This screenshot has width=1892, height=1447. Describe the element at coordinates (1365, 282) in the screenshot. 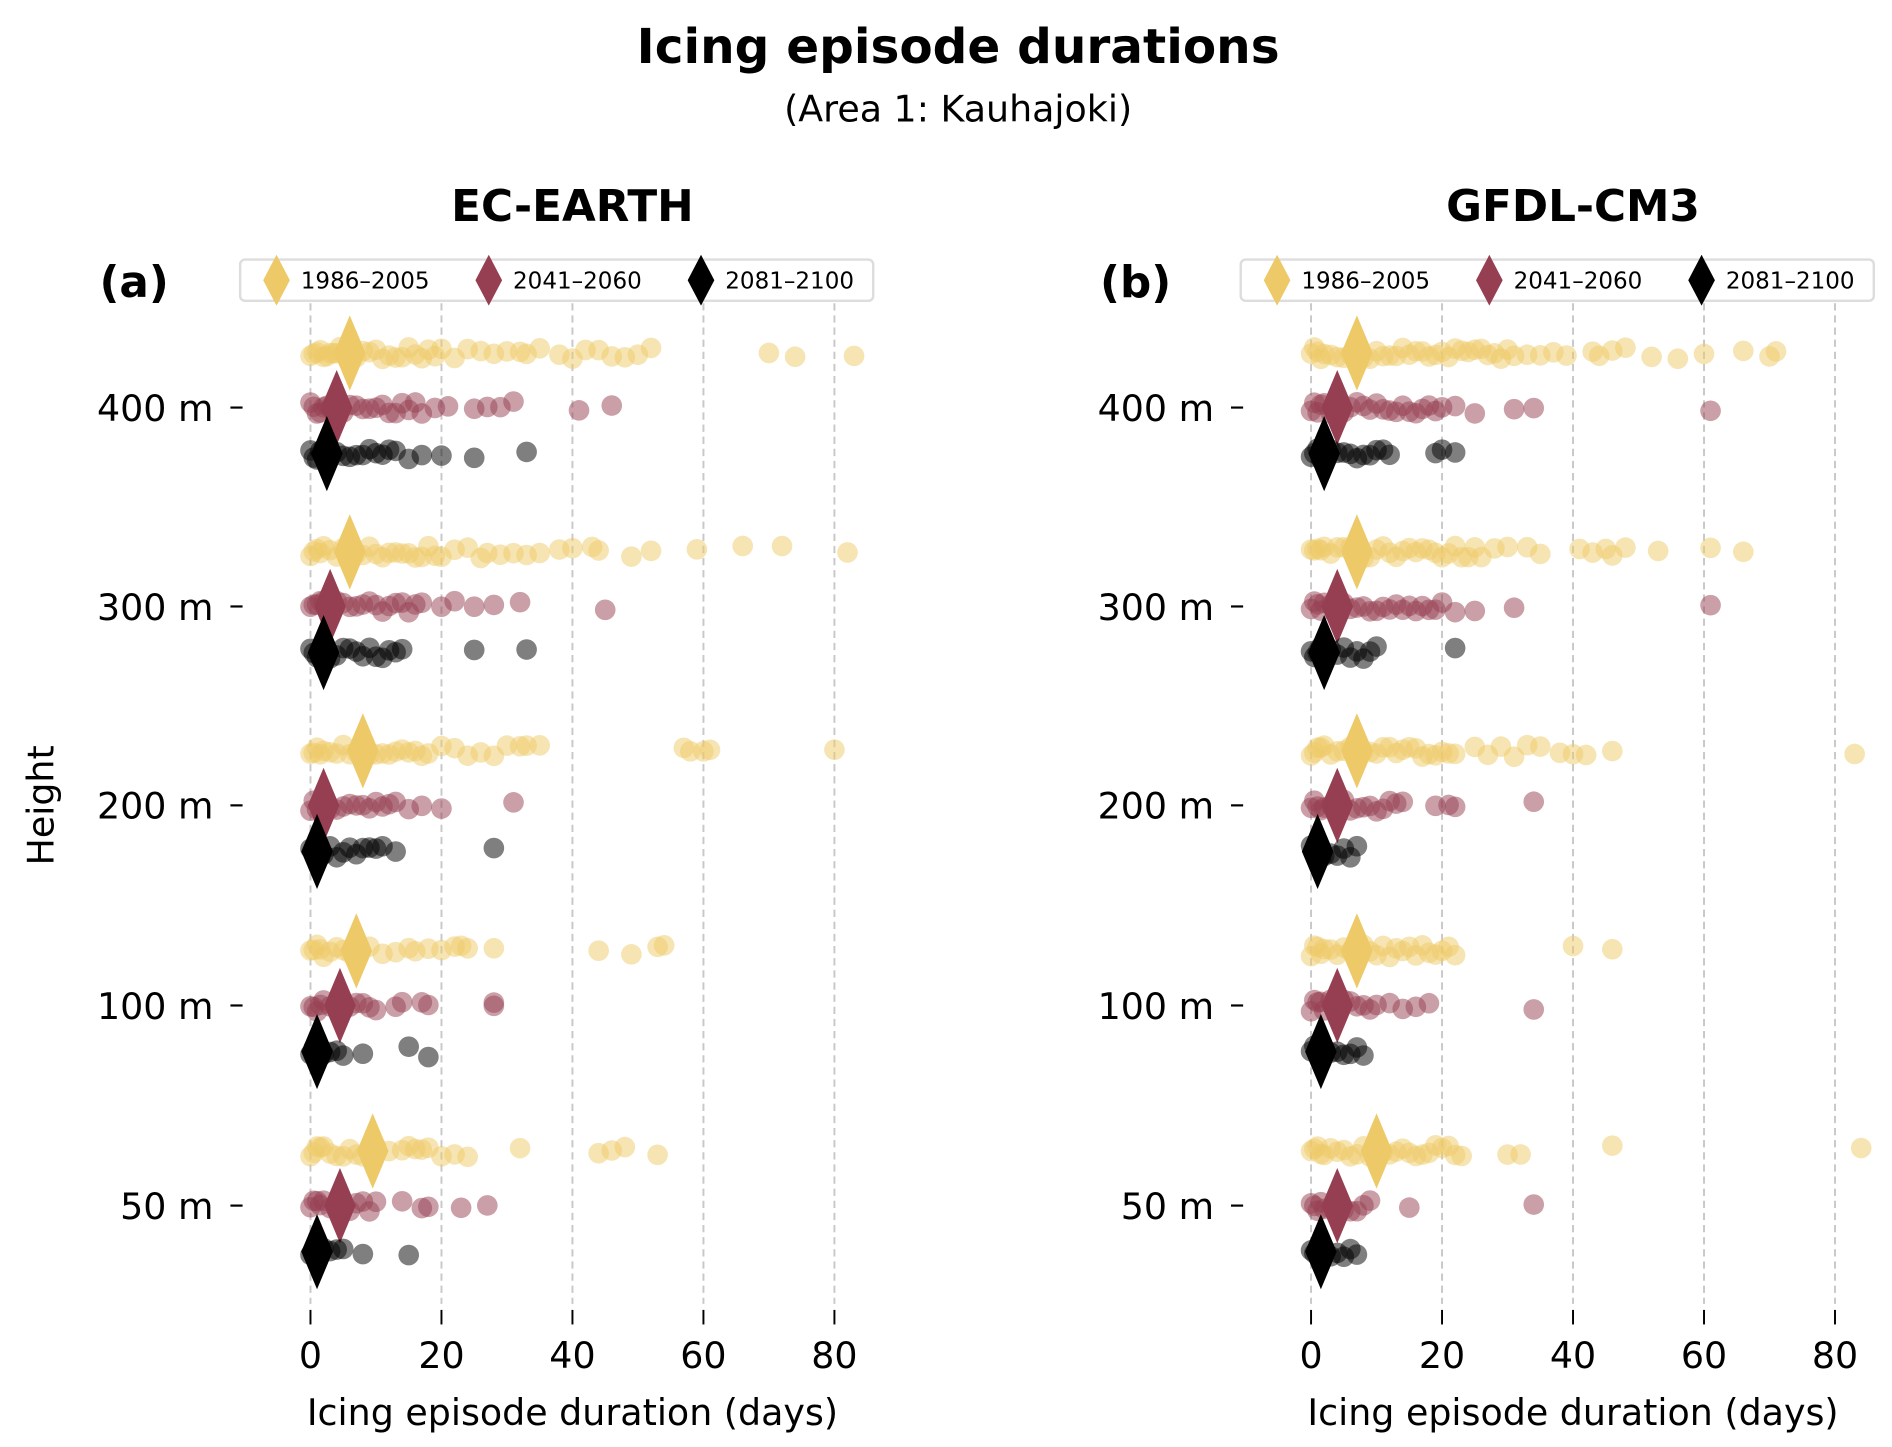

I see `legend-label: 1986–2005` at that location.